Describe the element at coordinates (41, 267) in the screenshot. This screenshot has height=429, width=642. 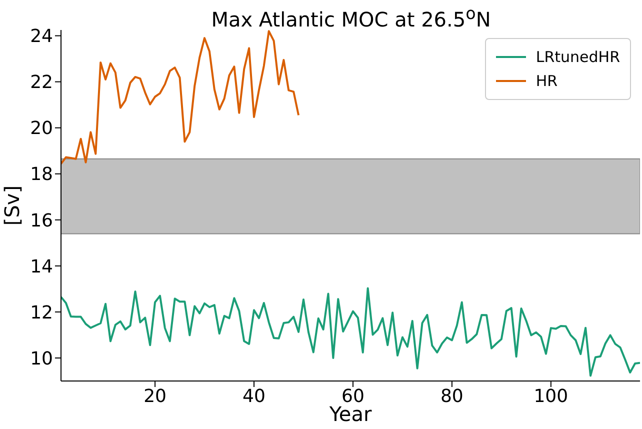
I see `y-tick-label: 14` at that location.